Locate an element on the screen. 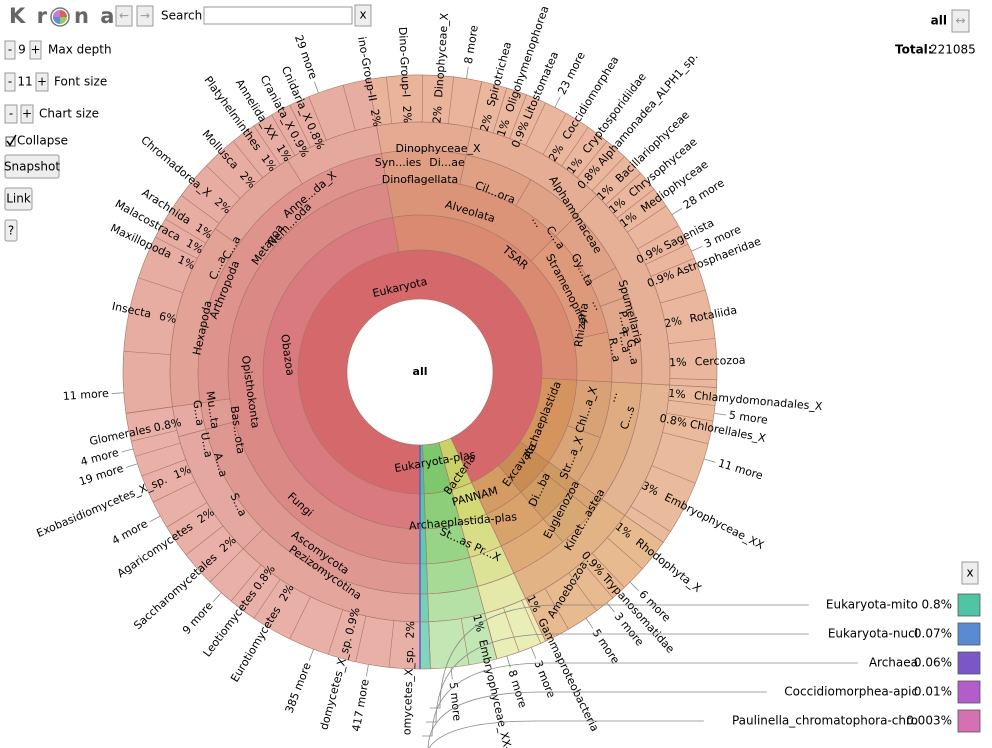 The height and width of the screenshot is (748, 992). legend-name: Coccidiomorphea-apic is located at coordinates (851, 692).